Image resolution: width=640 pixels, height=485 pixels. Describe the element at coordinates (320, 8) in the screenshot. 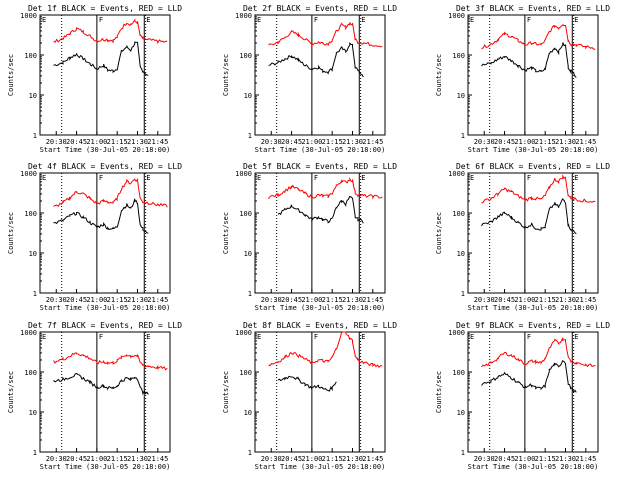

I see `panel-title: Det 2f BLACK = Events, RED = LLD` at that location.